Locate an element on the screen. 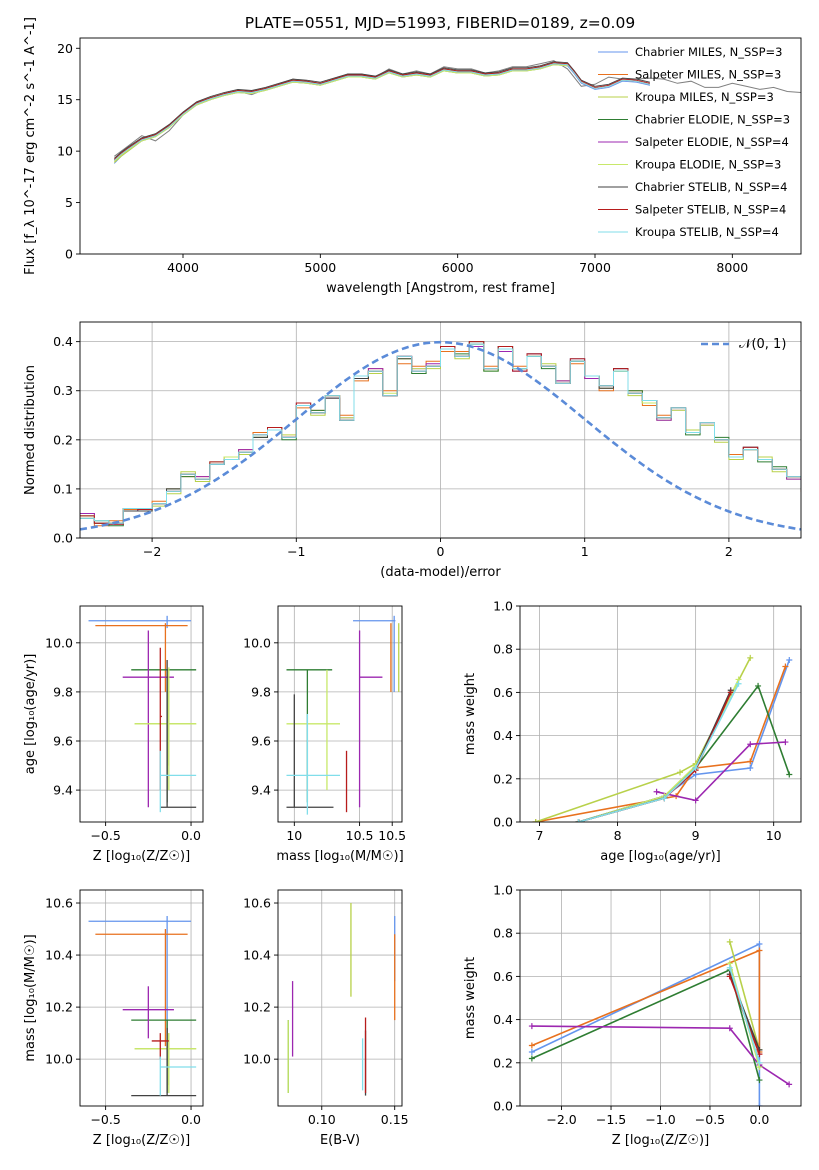 This screenshot has height=1170, width=819. spectrum-xtick-label: 5000 is located at coordinates (320, 267).